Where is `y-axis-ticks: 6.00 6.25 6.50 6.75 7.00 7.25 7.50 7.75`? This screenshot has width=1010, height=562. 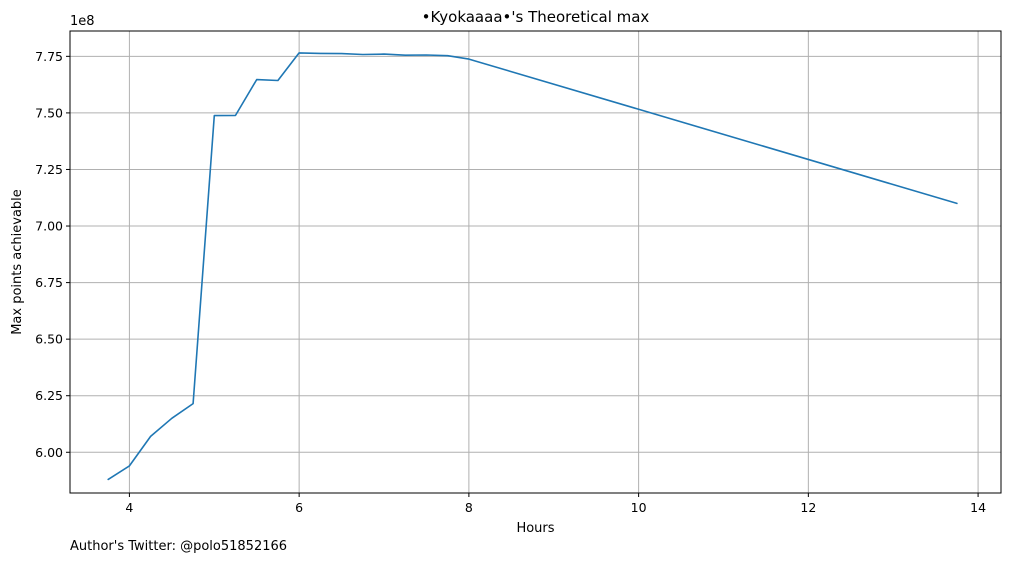 y-axis-ticks: 6.00 6.25 6.50 6.75 7.00 7.25 7.50 7.75 is located at coordinates (52, 254).